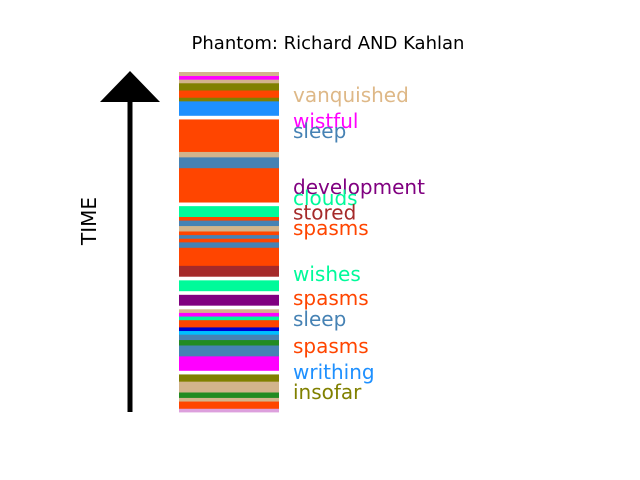  I want to click on word-label-6: spasms, so click(331, 228).